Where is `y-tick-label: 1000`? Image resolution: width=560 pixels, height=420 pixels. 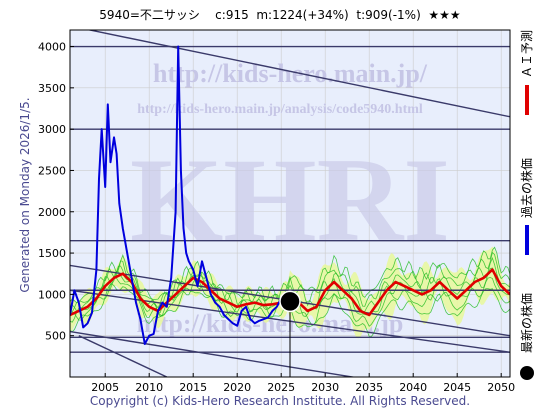 y-tick-label: 1000 is located at coordinates (52, 294).